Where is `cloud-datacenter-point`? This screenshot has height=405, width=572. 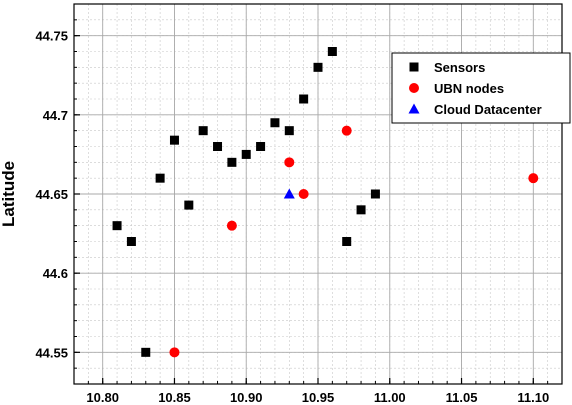
cloud-datacenter-point is located at coordinates (289, 193).